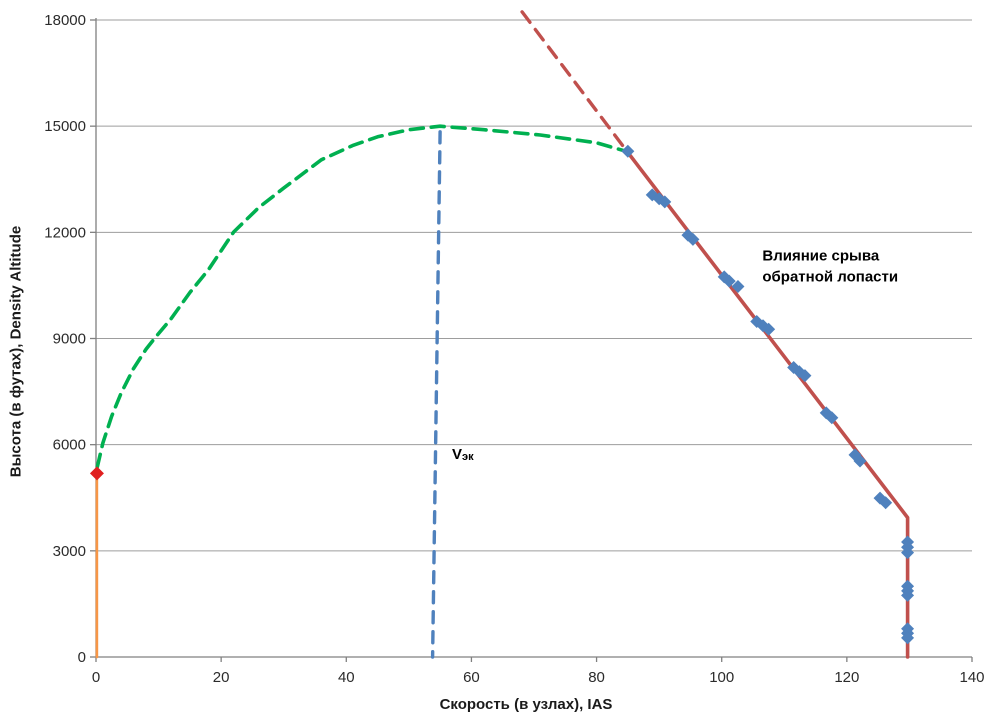 The image size is (999, 724). What do you see at coordinates (69, 339) in the screenshot?
I see `y-tick-label-9000: 9000` at bounding box center [69, 339].